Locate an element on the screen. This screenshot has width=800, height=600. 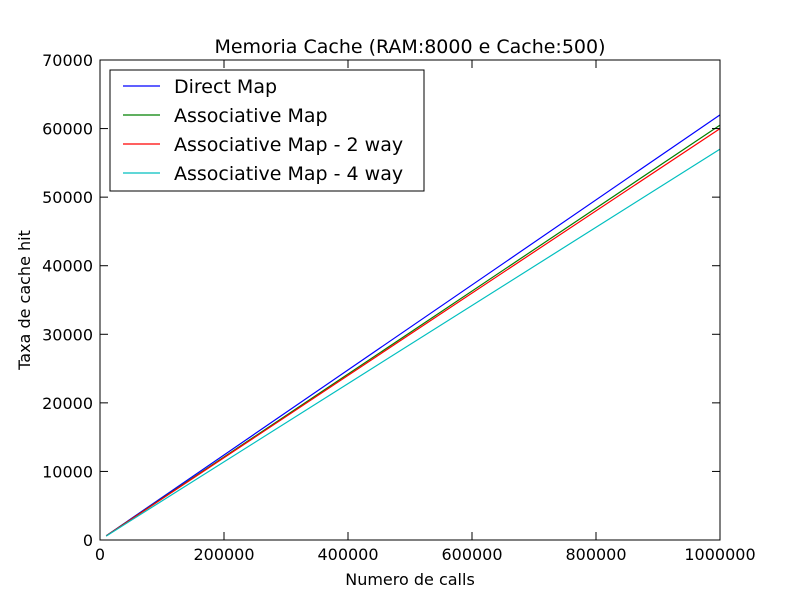
legend-label-2: Associative Map is located at coordinates (251, 116).